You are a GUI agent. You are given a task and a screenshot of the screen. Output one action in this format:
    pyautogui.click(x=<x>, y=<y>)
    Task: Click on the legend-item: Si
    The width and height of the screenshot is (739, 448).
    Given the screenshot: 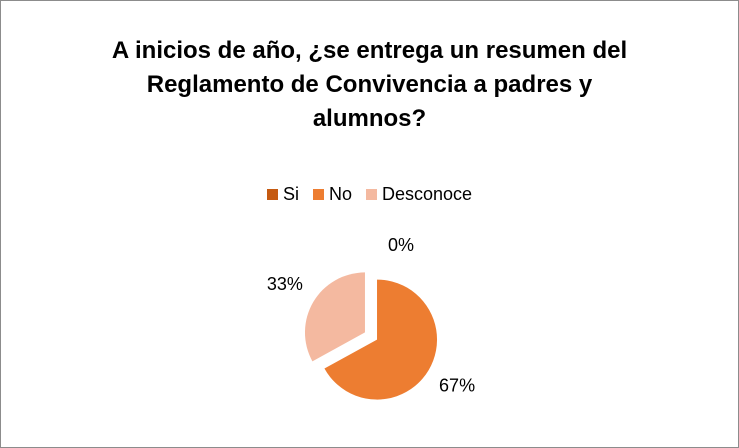 What is the action you would take?
    pyautogui.click(x=282, y=194)
    